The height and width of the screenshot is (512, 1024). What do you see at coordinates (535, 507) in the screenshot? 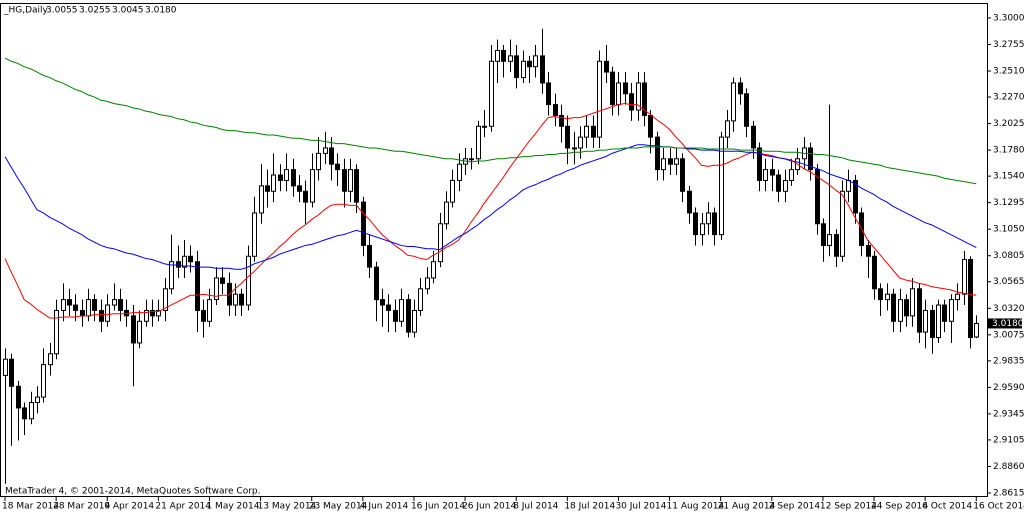
I see `x-tick-label: 8 Jul 2014` at bounding box center [535, 507].